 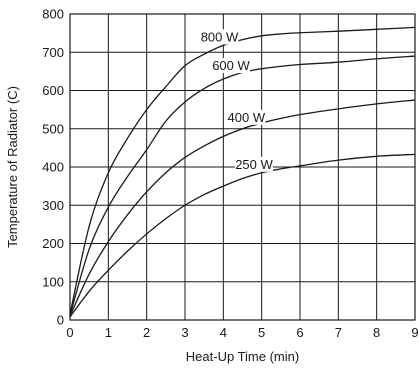 What do you see at coordinates (108, 332) in the screenshot?
I see `x-tick-label: 1` at bounding box center [108, 332].